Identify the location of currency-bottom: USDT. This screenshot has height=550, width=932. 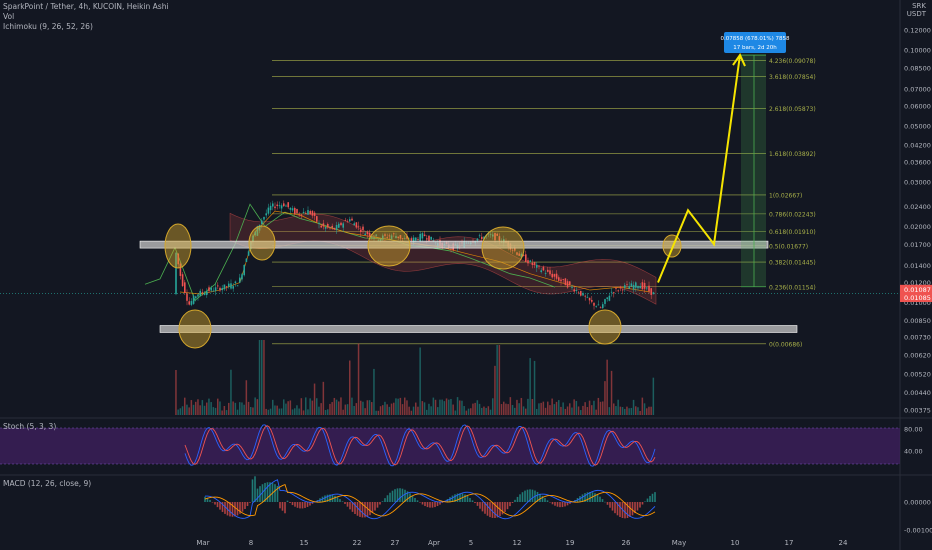
(916, 14).